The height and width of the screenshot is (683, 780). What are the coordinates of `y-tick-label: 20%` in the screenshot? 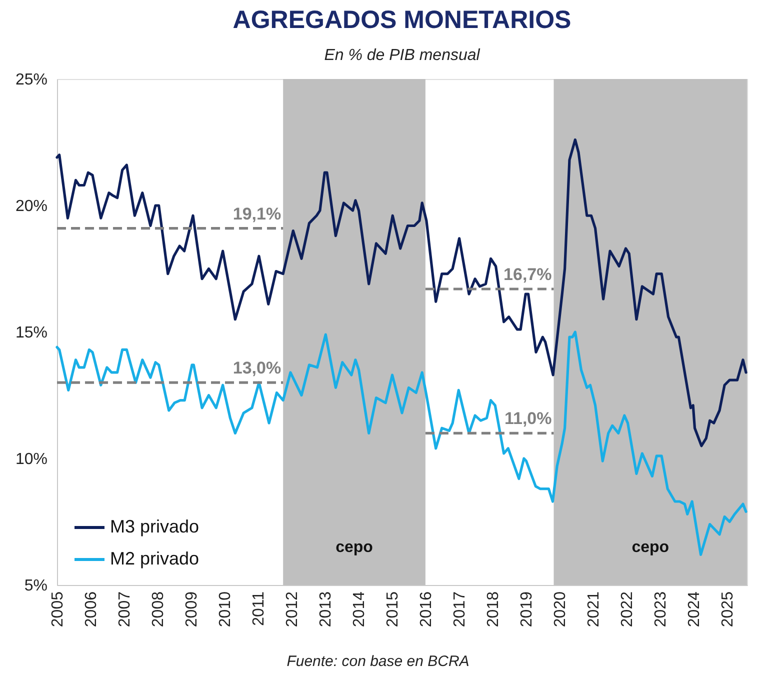 It's located at (31, 206).